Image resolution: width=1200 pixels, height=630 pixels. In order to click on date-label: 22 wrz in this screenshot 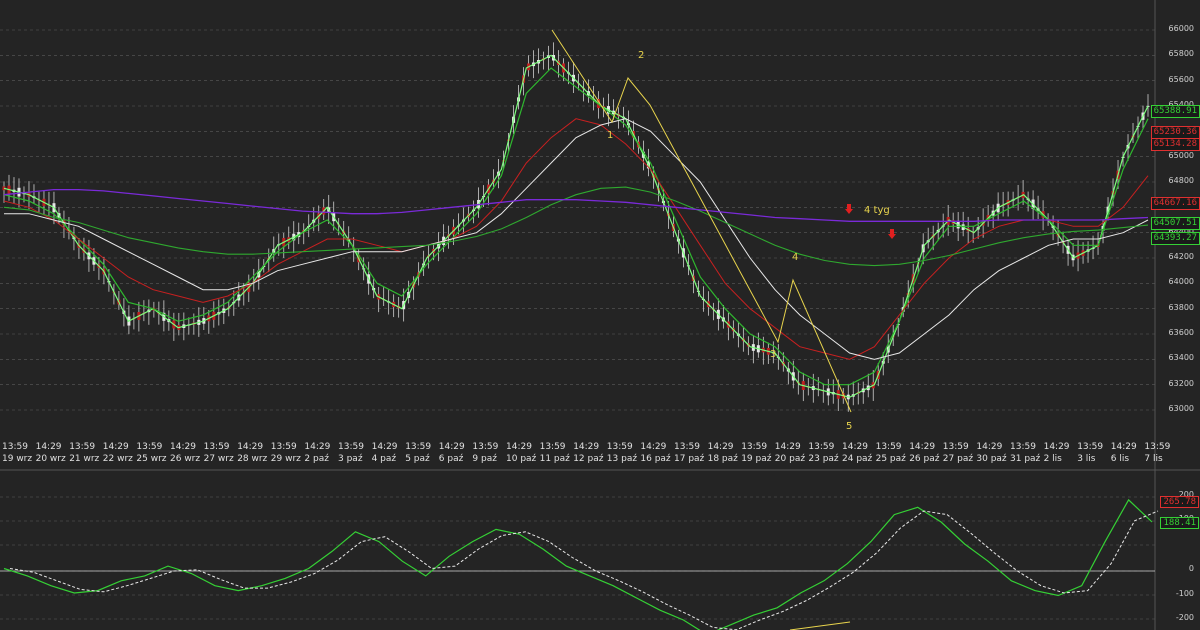, I will do `click(117, 459)`.